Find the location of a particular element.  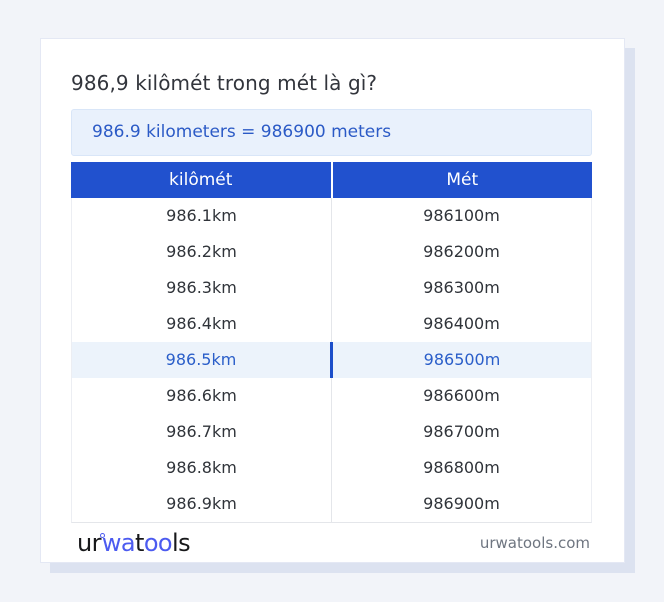

km-value: 986.2km is located at coordinates (201, 251).